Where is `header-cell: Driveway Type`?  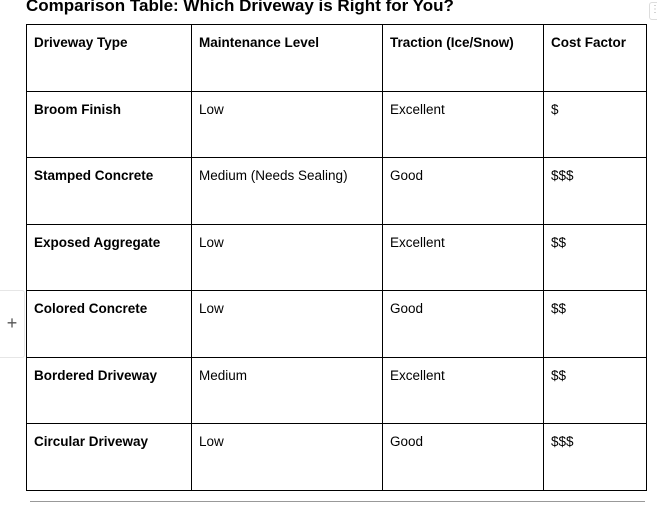 header-cell: Driveway Type is located at coordinates (109, 58).